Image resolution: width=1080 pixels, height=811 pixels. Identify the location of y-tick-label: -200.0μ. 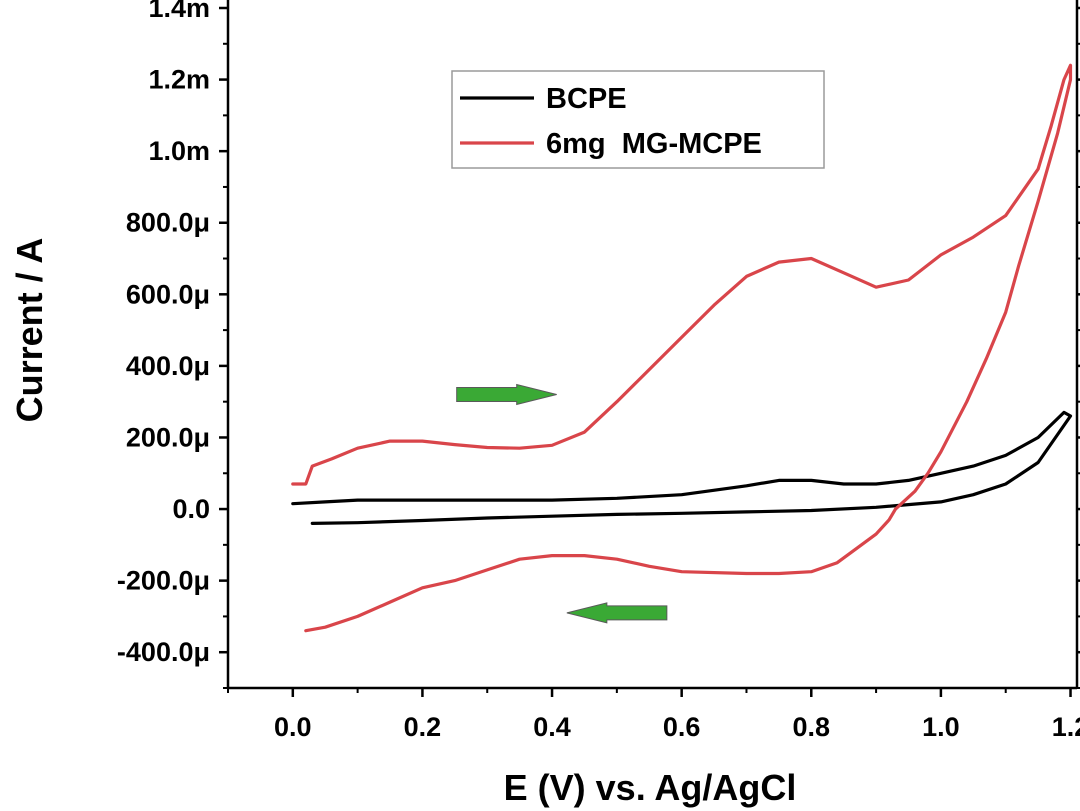
(163, 581).